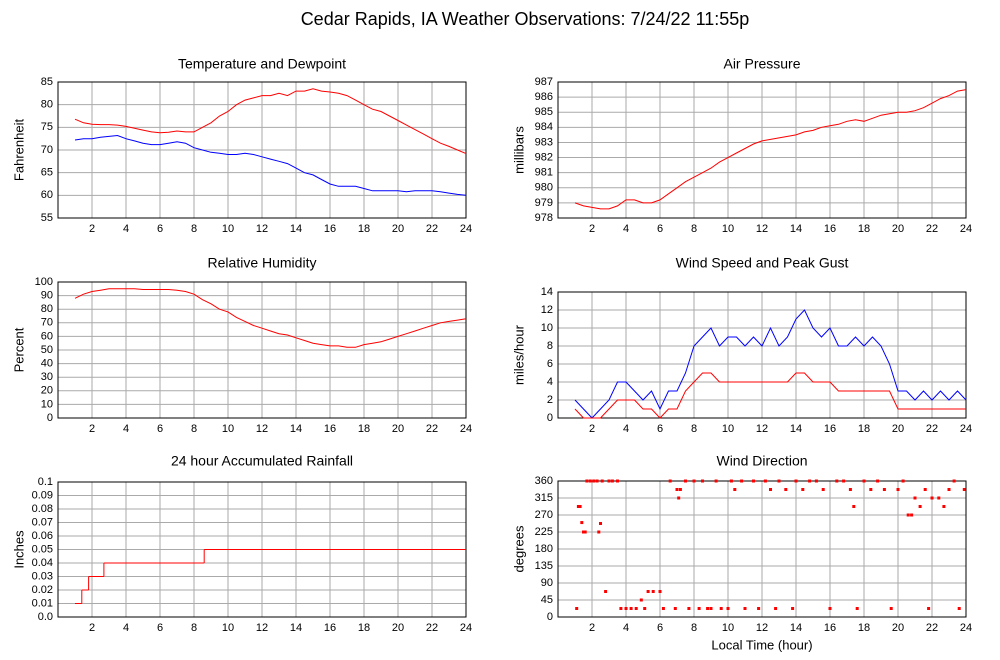 This screenshot has width=1000, height=660. I want to click on y-tick-label: 987, so click(544, 82).